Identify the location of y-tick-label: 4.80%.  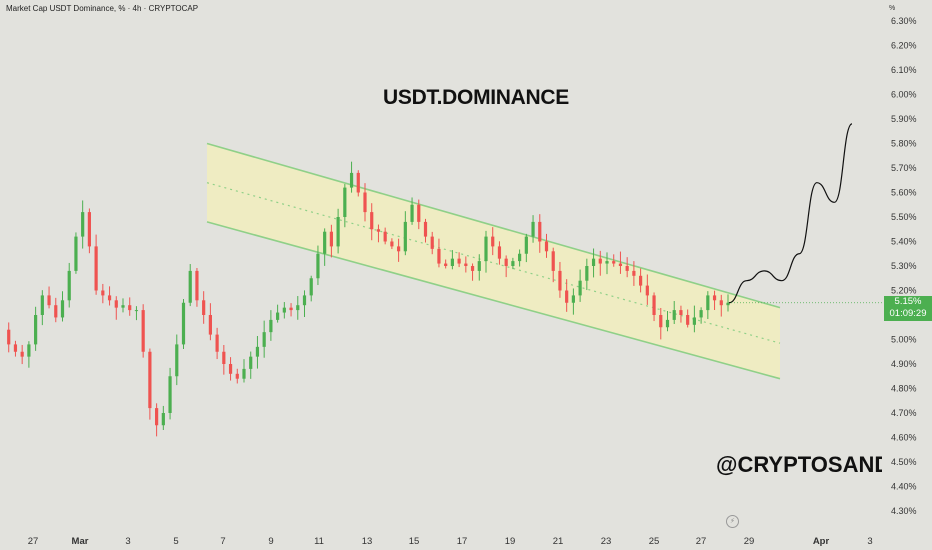
(904, 389).